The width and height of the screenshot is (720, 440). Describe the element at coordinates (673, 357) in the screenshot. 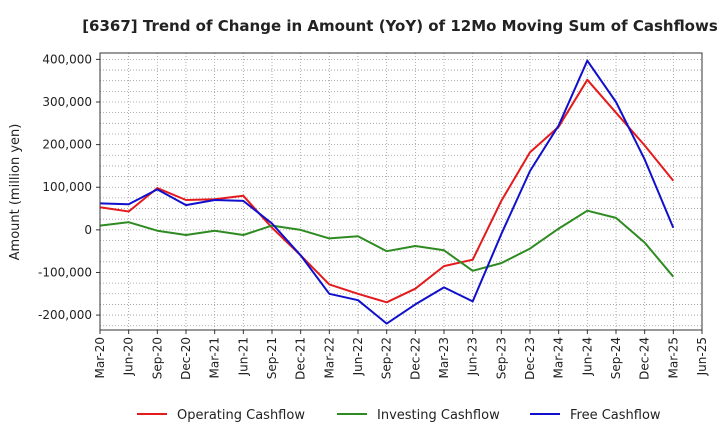

I see `x-tick-label: Mar-25` at that location.